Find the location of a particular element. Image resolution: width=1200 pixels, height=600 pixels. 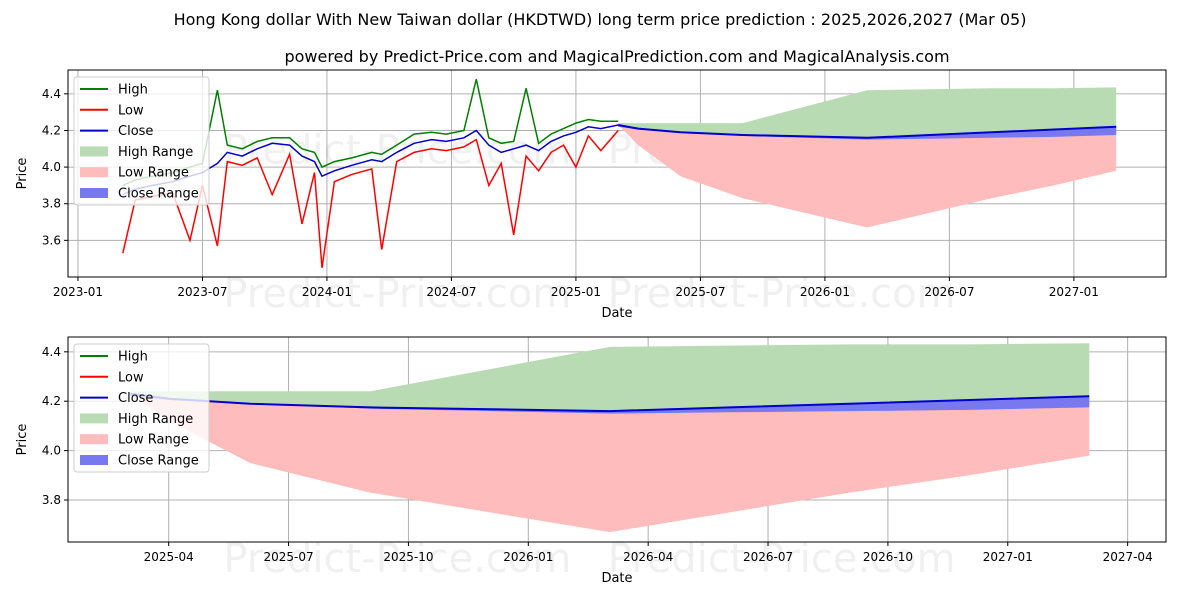

high-series-line is located at coordinates (370, 133).